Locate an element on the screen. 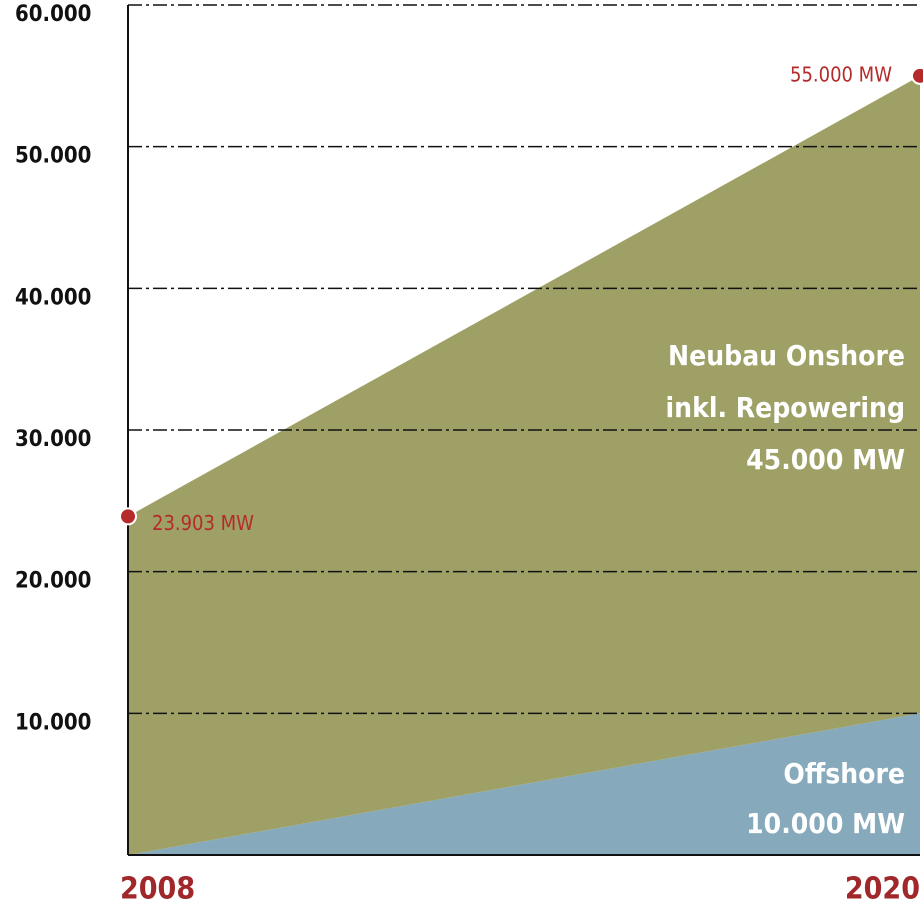 The height and width of the screenshot is (913, 923). y-tick-label: 20.000 is located at coordinates (53, 581).